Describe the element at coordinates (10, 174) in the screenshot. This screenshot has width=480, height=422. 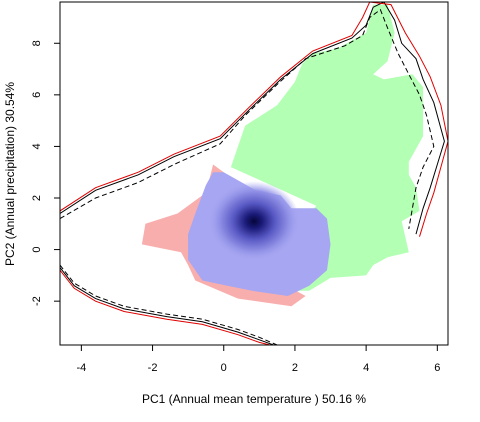
I see `y-axis-title: PC2 (Annual precipitation) 30.54%` at that location.